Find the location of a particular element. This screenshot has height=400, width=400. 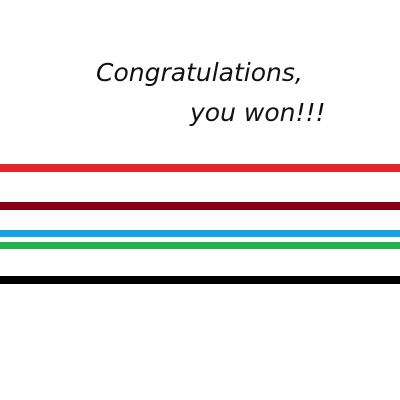

green-stripe is located at coordinates (200, 245).